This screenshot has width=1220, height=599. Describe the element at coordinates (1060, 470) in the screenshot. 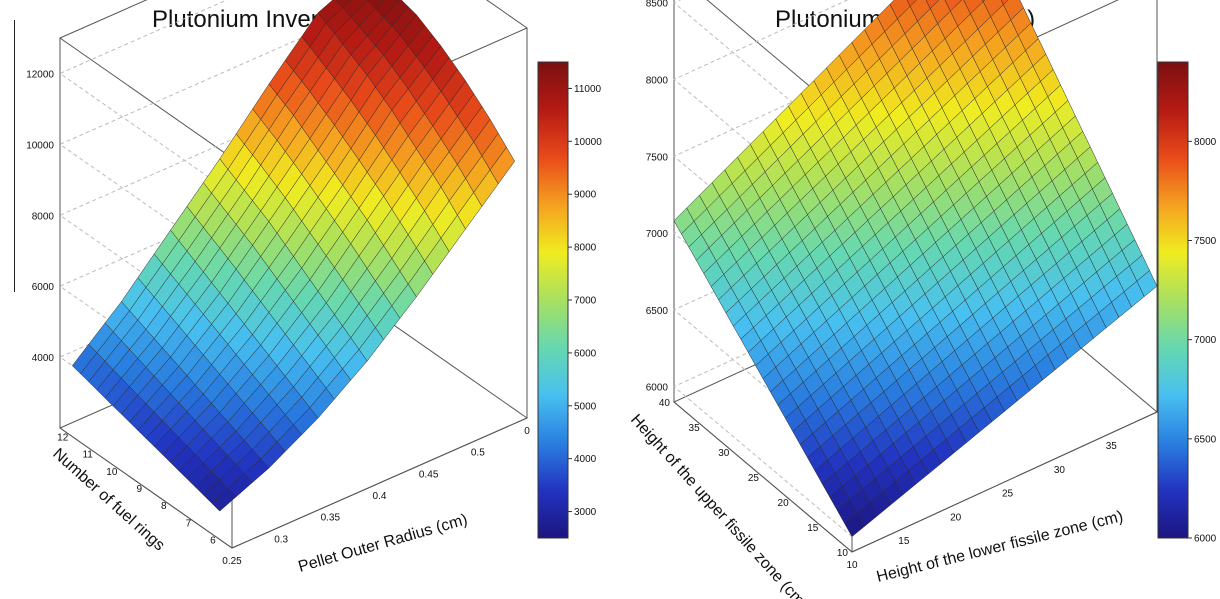

I see `x-tick-label: 30` at that location.